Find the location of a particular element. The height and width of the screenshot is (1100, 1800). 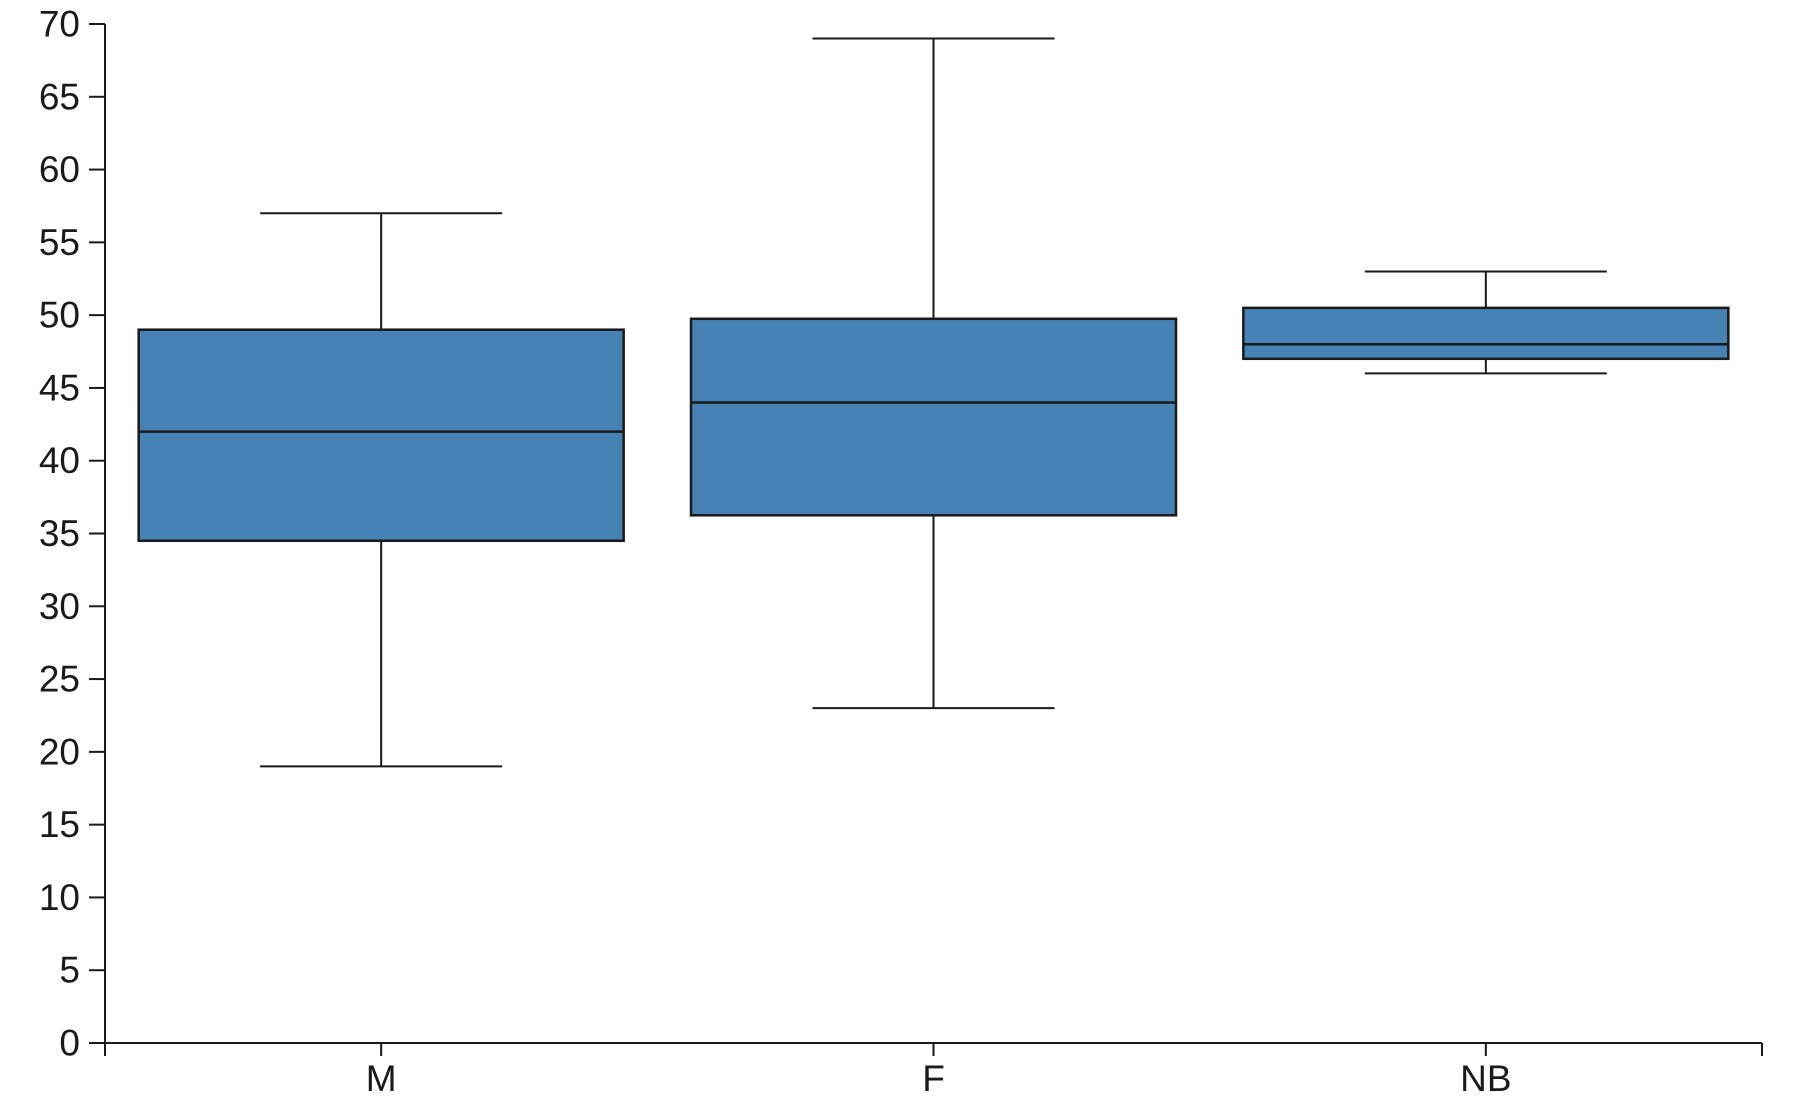

box-NB is located at coordinates (1486, 333).